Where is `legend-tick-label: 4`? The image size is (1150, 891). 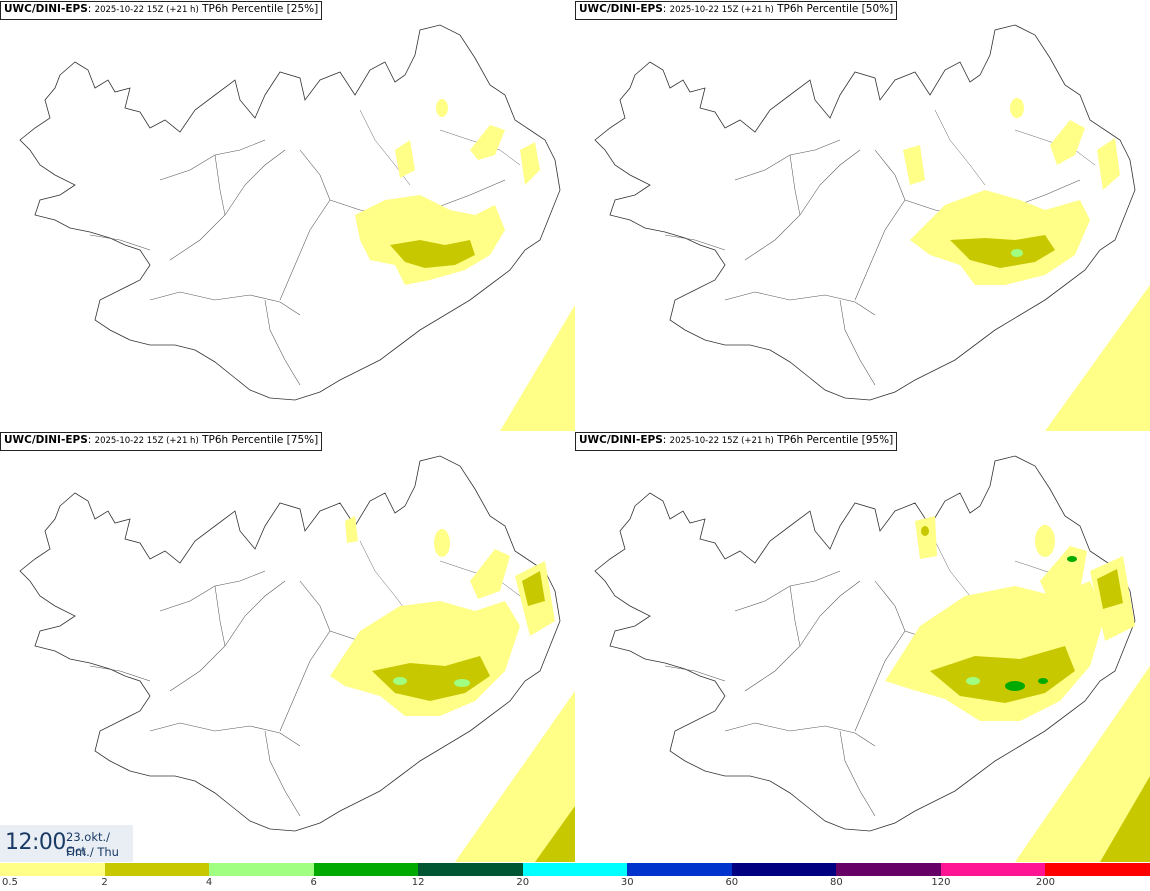
legend-tick-label: 4 is located at coordinates (209, 882).